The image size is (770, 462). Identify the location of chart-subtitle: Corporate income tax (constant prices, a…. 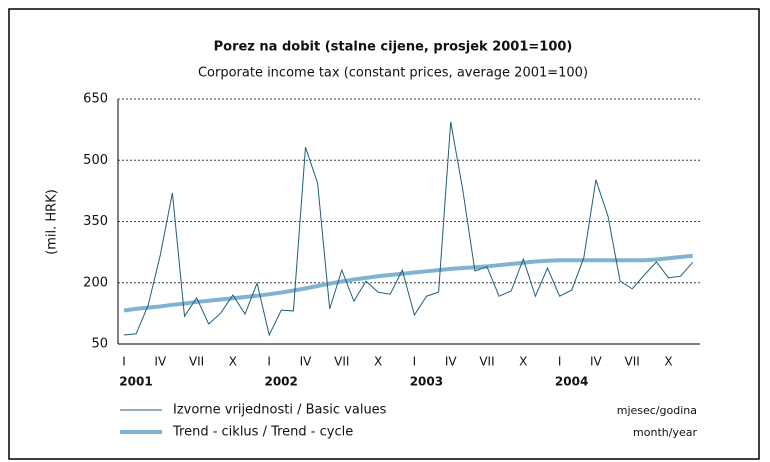
(393, 73).